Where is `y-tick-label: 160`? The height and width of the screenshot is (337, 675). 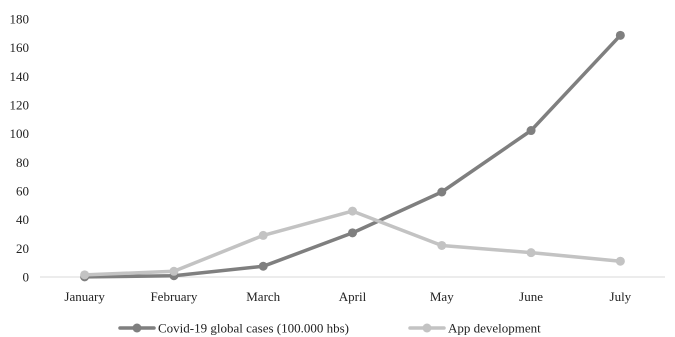 y-tick-label: 160 is located at coordinates (20, 47).